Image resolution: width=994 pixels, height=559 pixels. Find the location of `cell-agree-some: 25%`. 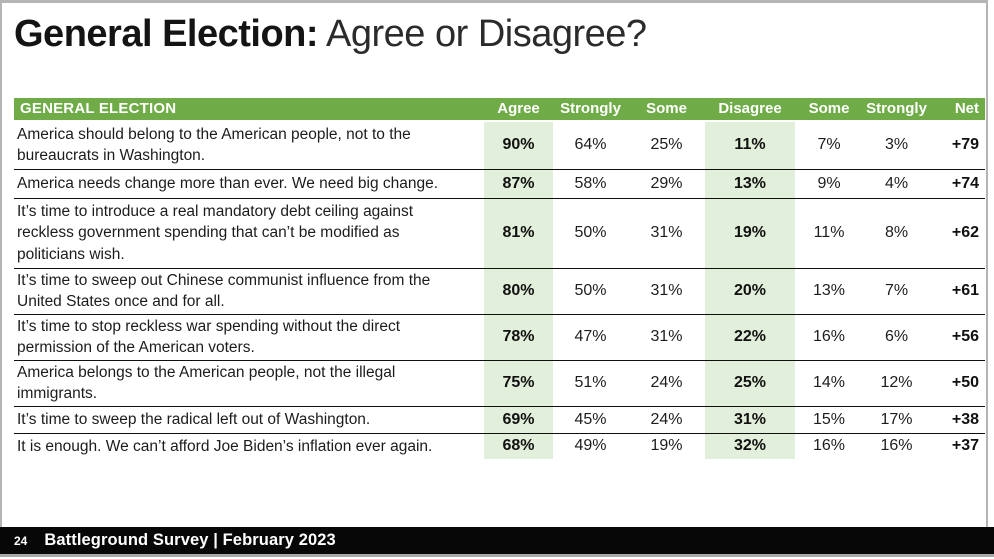

cell-agree-some: 25% is located at coordinates (666, 145).